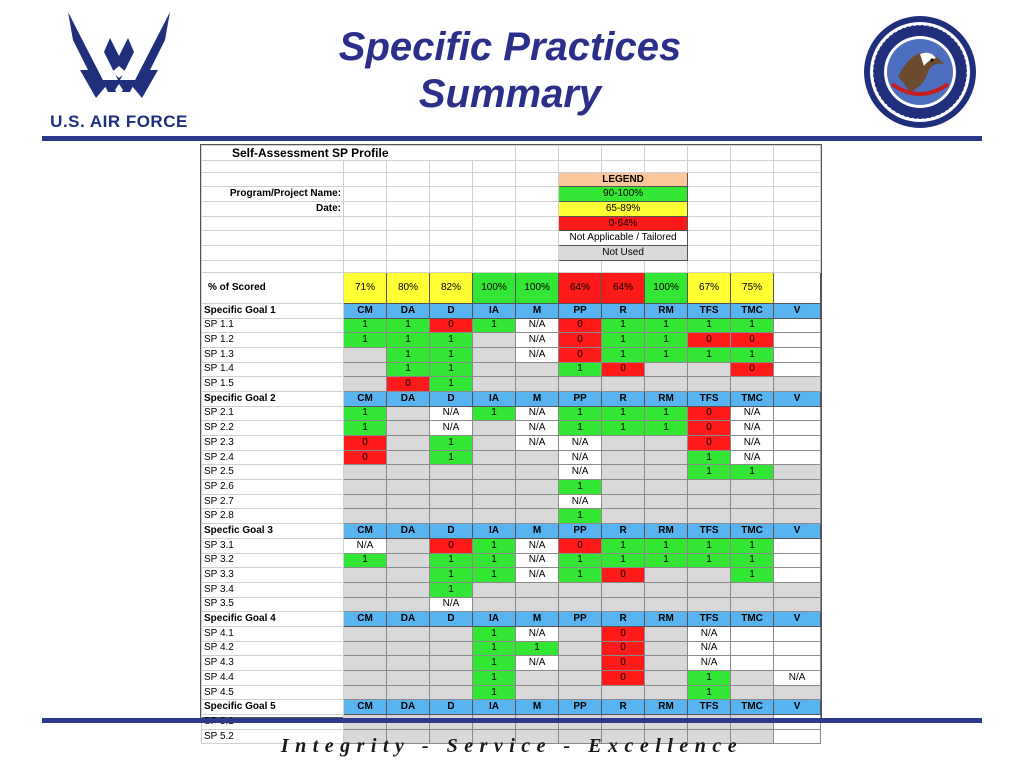  I want to click on column-header: TFS, so click(709, 310).